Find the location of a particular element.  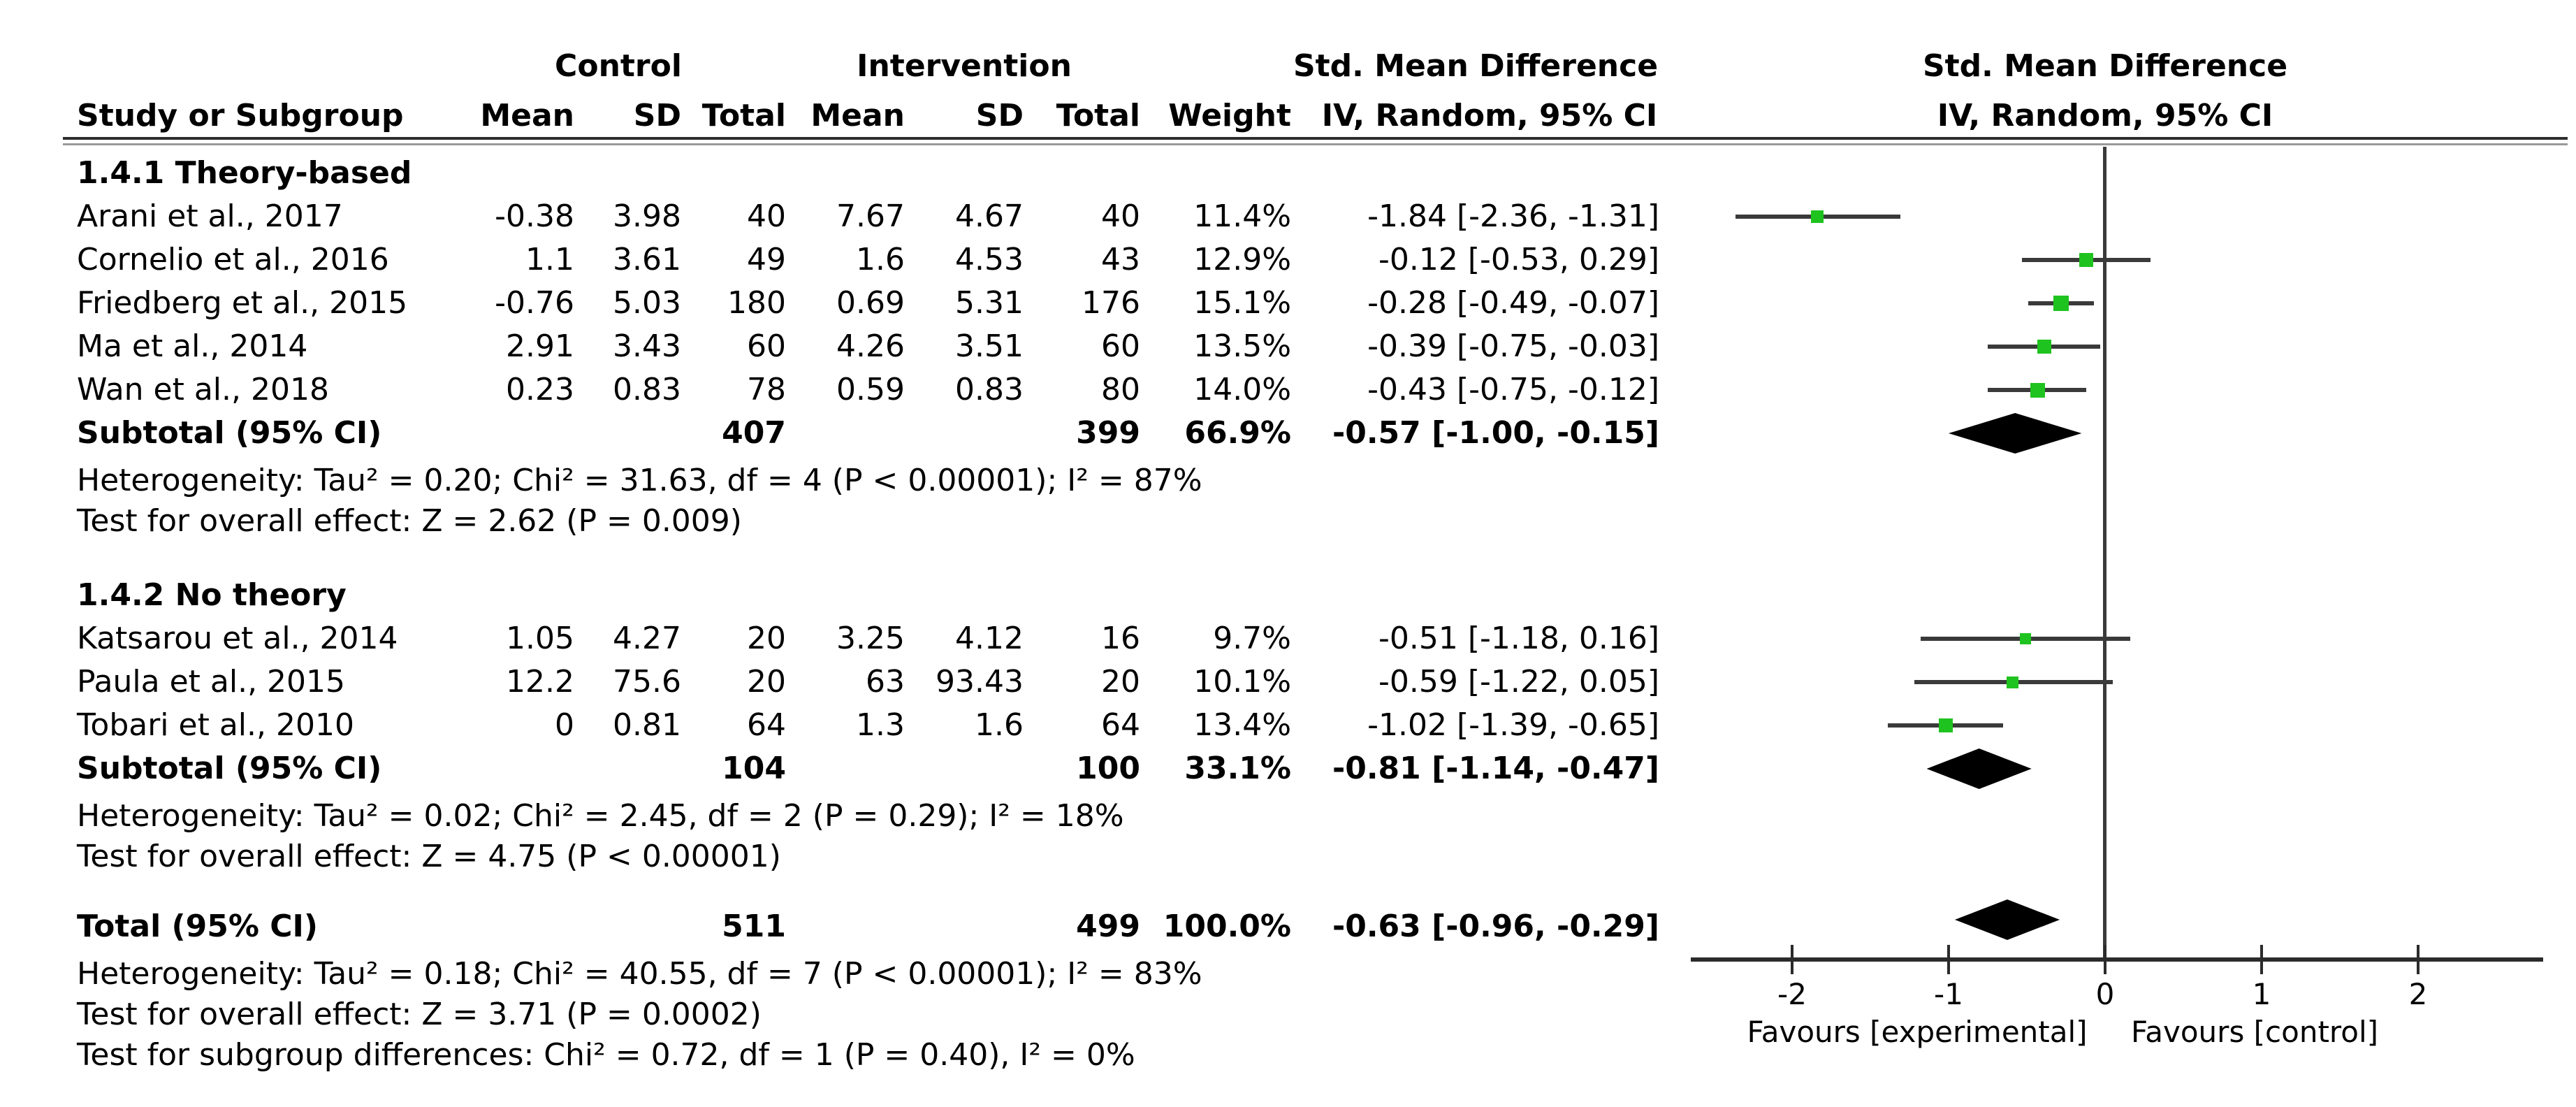

section-2-study-1-i_total: 16 is located at coordinates (1120, 638).